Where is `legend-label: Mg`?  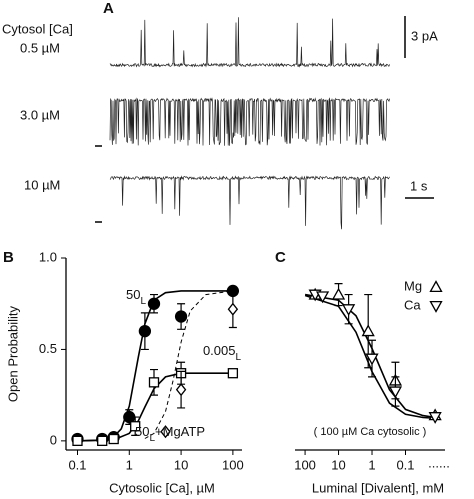
legend-label: Mg is located at coordinates (413, 285).